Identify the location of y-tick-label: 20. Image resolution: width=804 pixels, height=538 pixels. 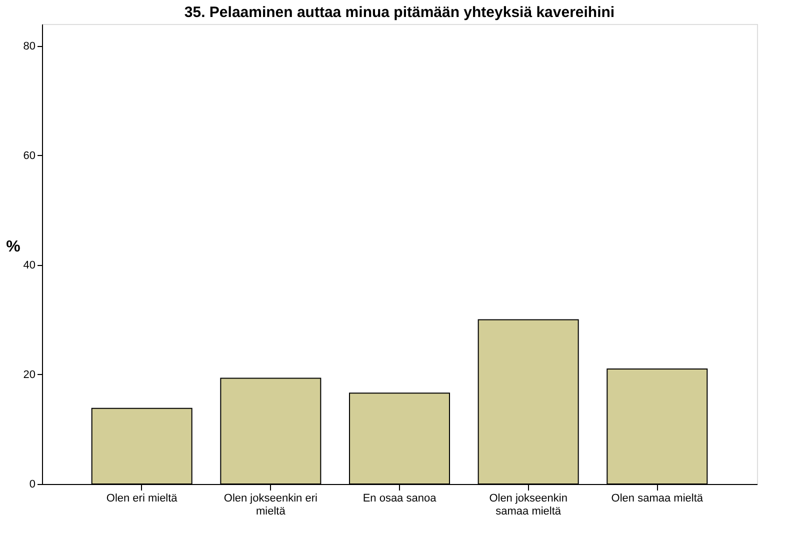
(29, 374).